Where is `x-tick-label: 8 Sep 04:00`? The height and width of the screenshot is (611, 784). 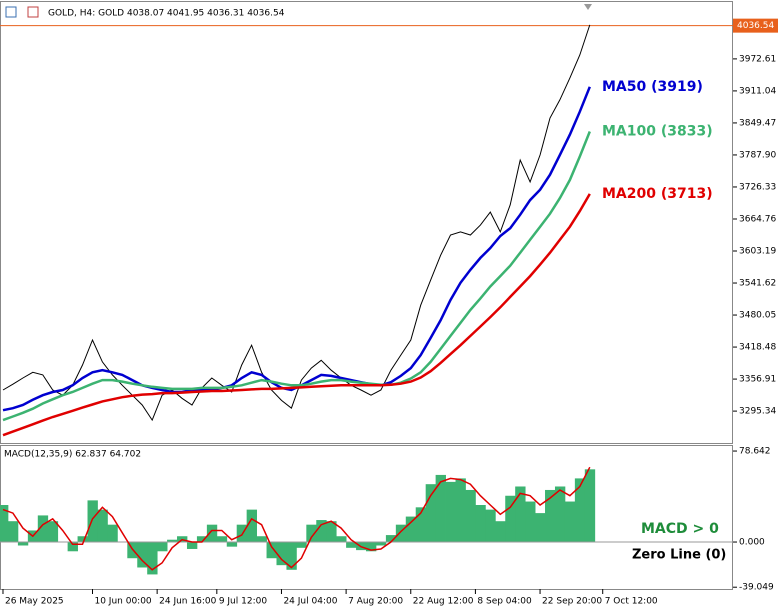 x-tick-label: 8 Sep 04:00 is located at coordinates (504, 602).